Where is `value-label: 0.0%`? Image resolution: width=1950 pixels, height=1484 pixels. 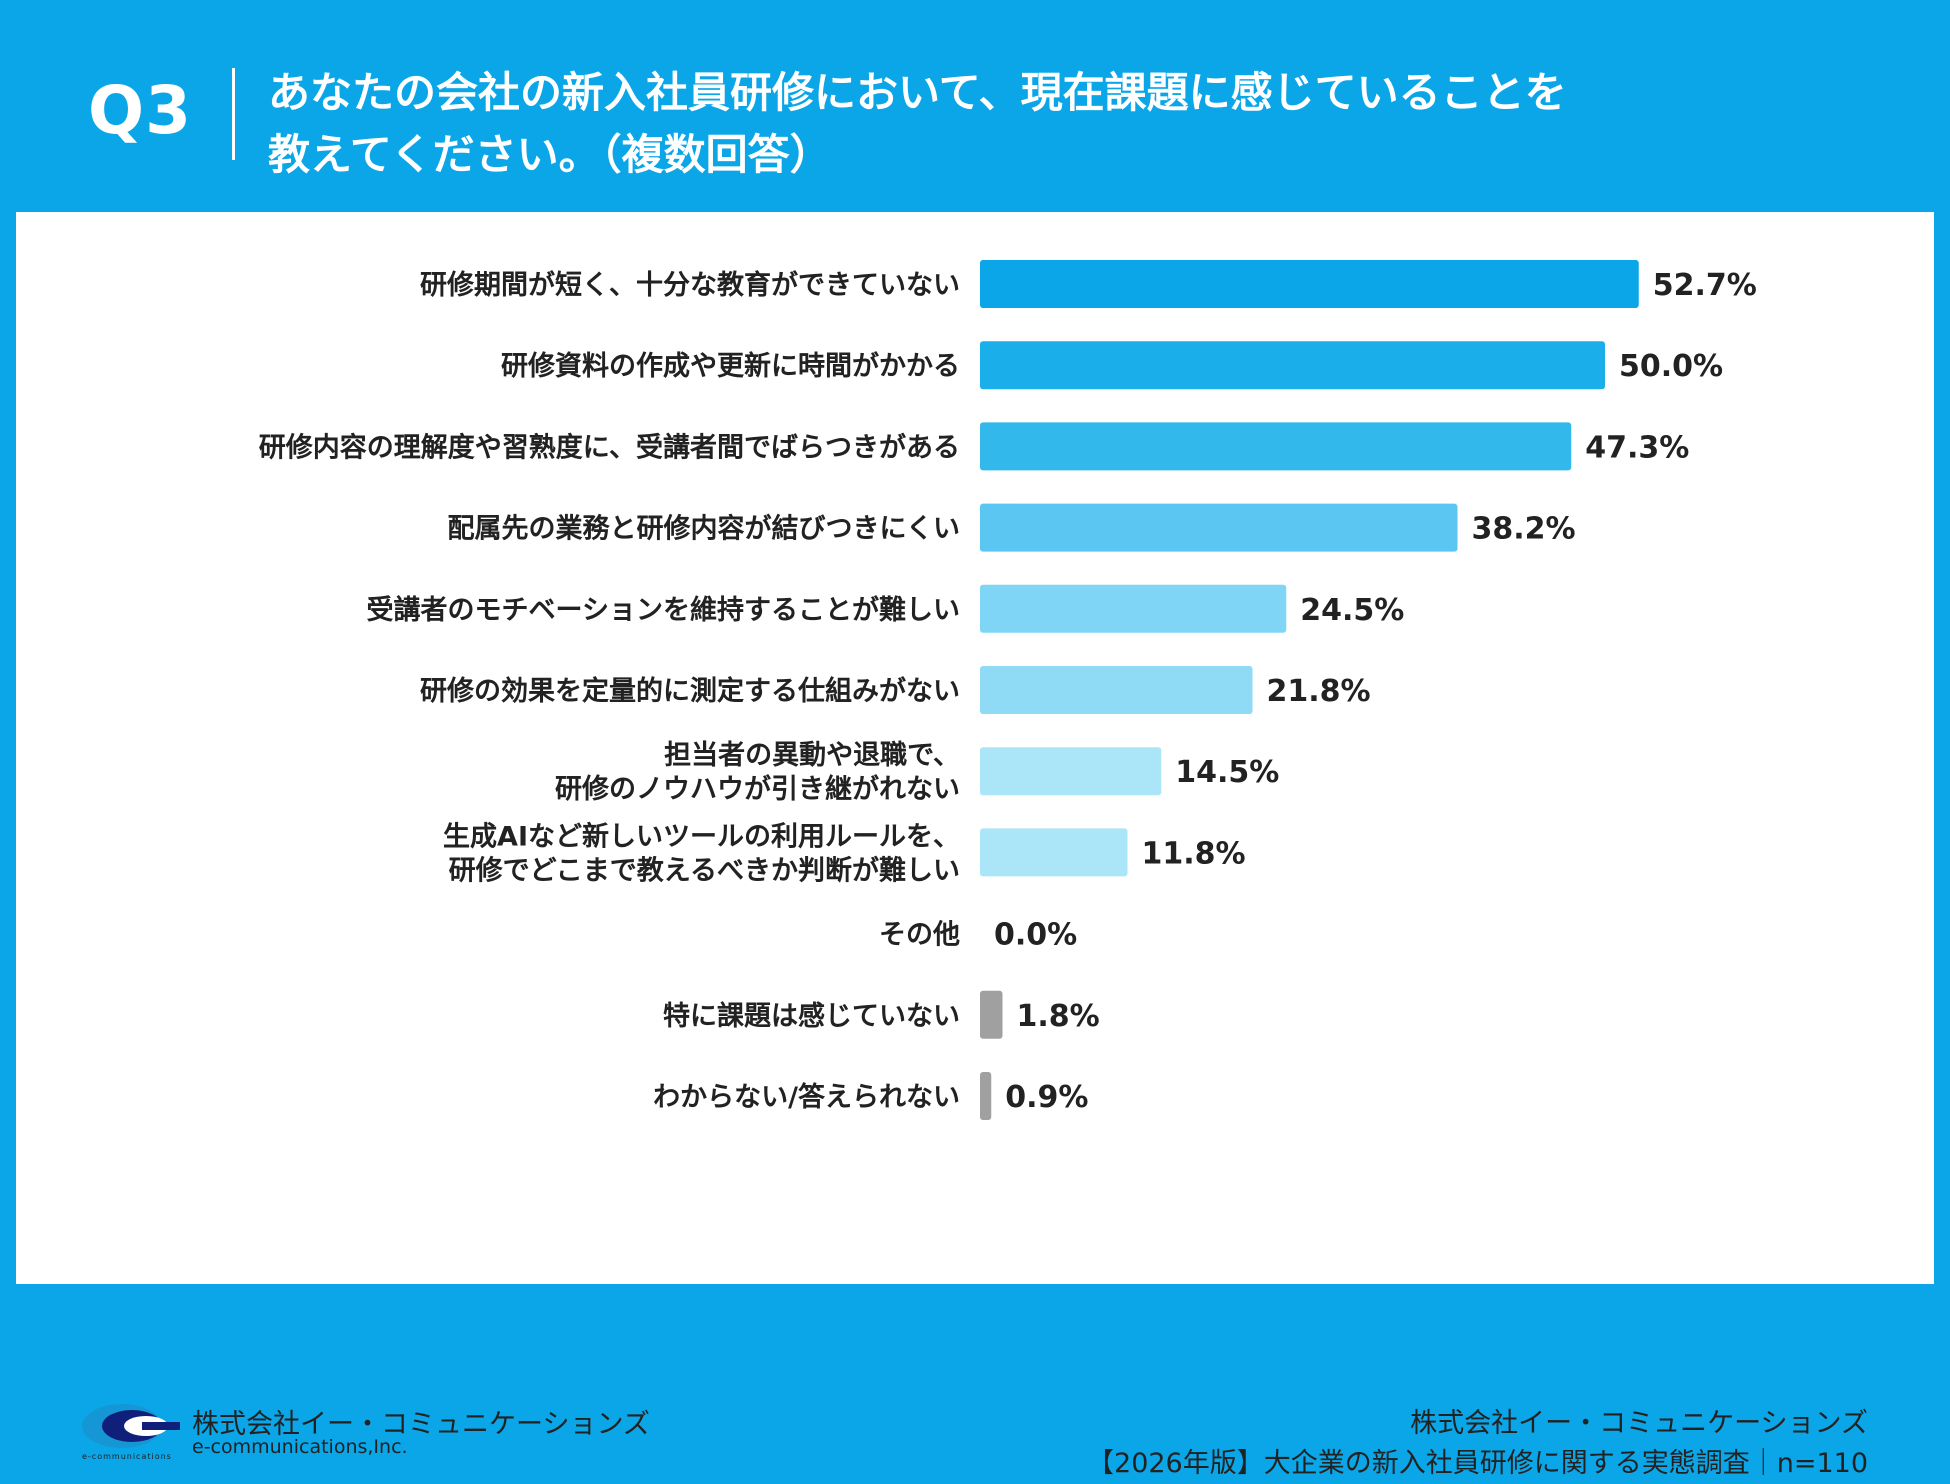 value-label: 0.0% is located at coordinates (1035, 935).